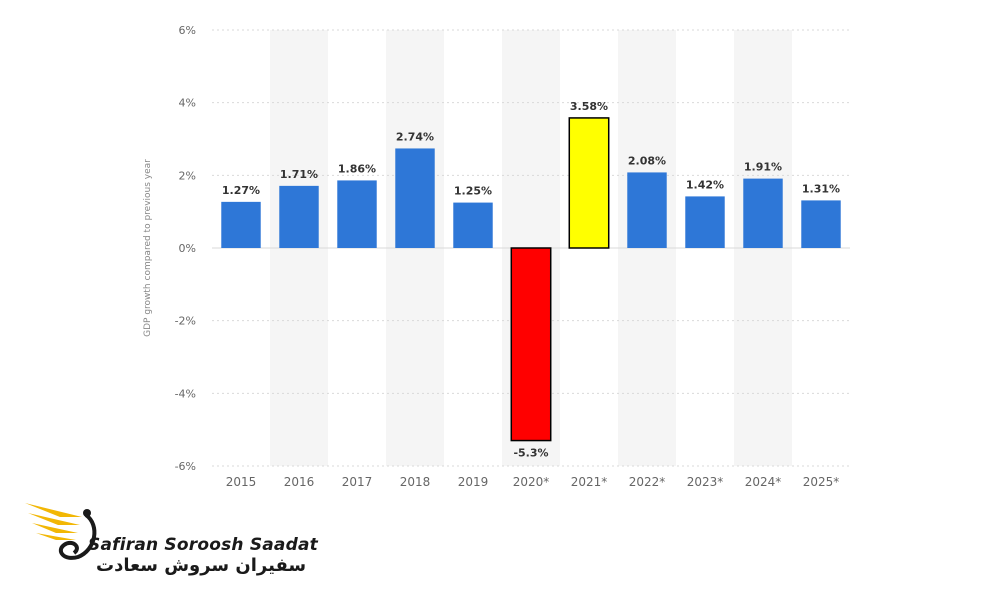  What do you see at coordinates (201, 565) in the screenshot?
I see `logo-text-persian: سفیران سروش سعادت` at bounding box center [201, 565].